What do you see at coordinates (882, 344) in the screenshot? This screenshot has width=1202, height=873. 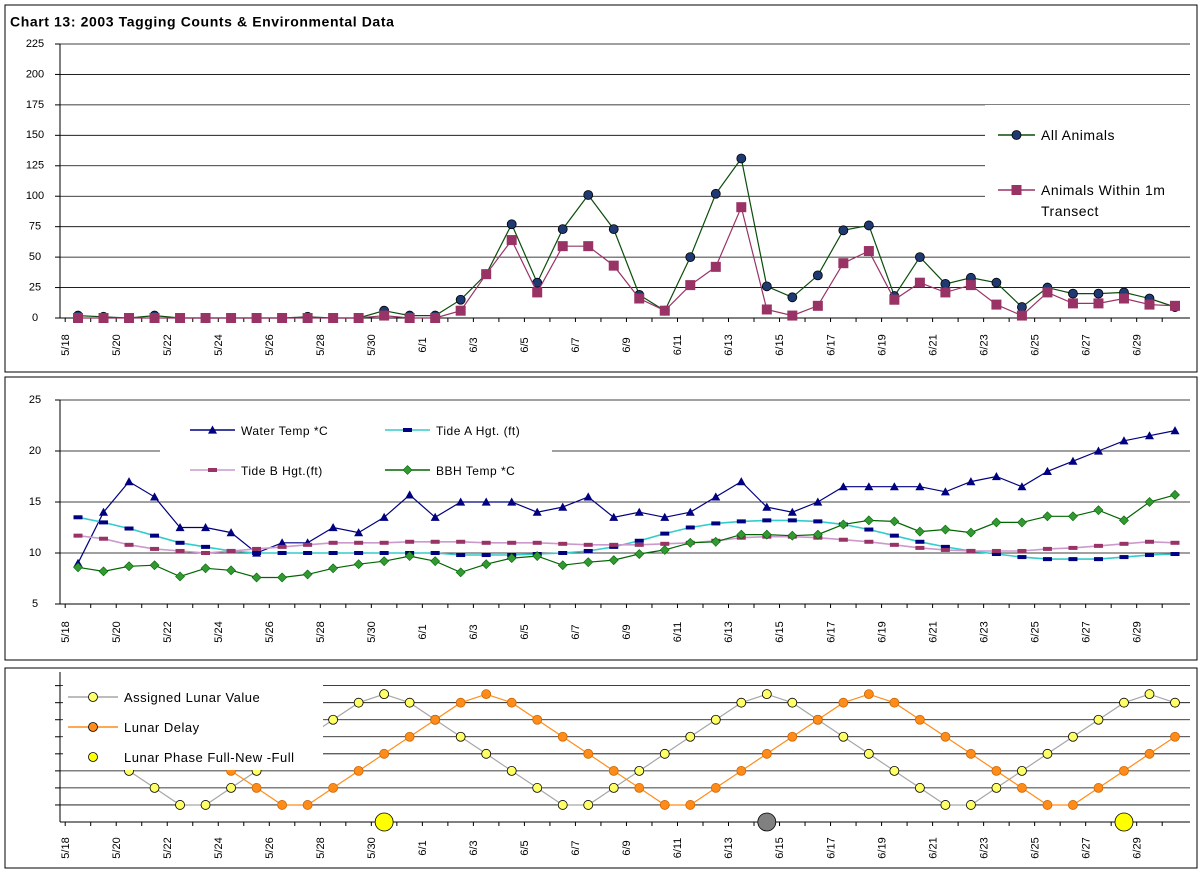 I see `x-tick-label: 6/19` at bounding box center [882, 344].